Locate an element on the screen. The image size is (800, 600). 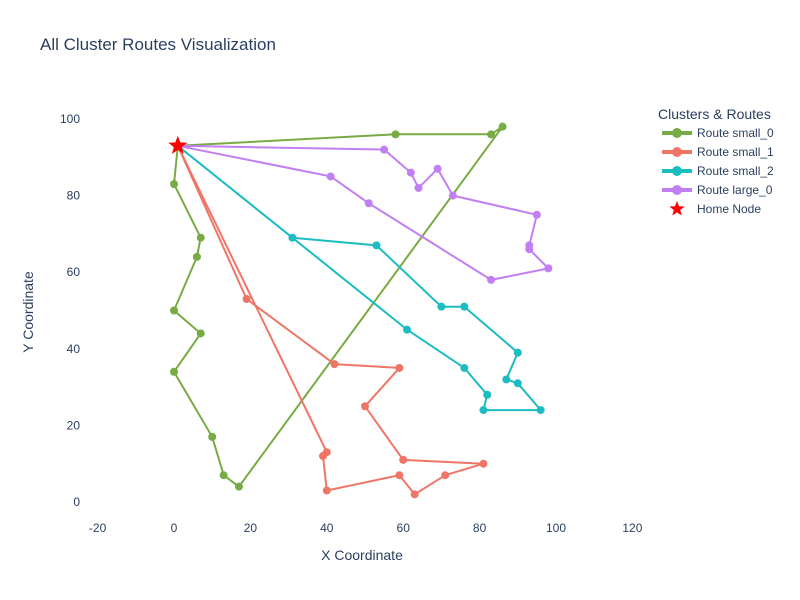
x-tick-label: 80 is located at coordinates (480, 528).